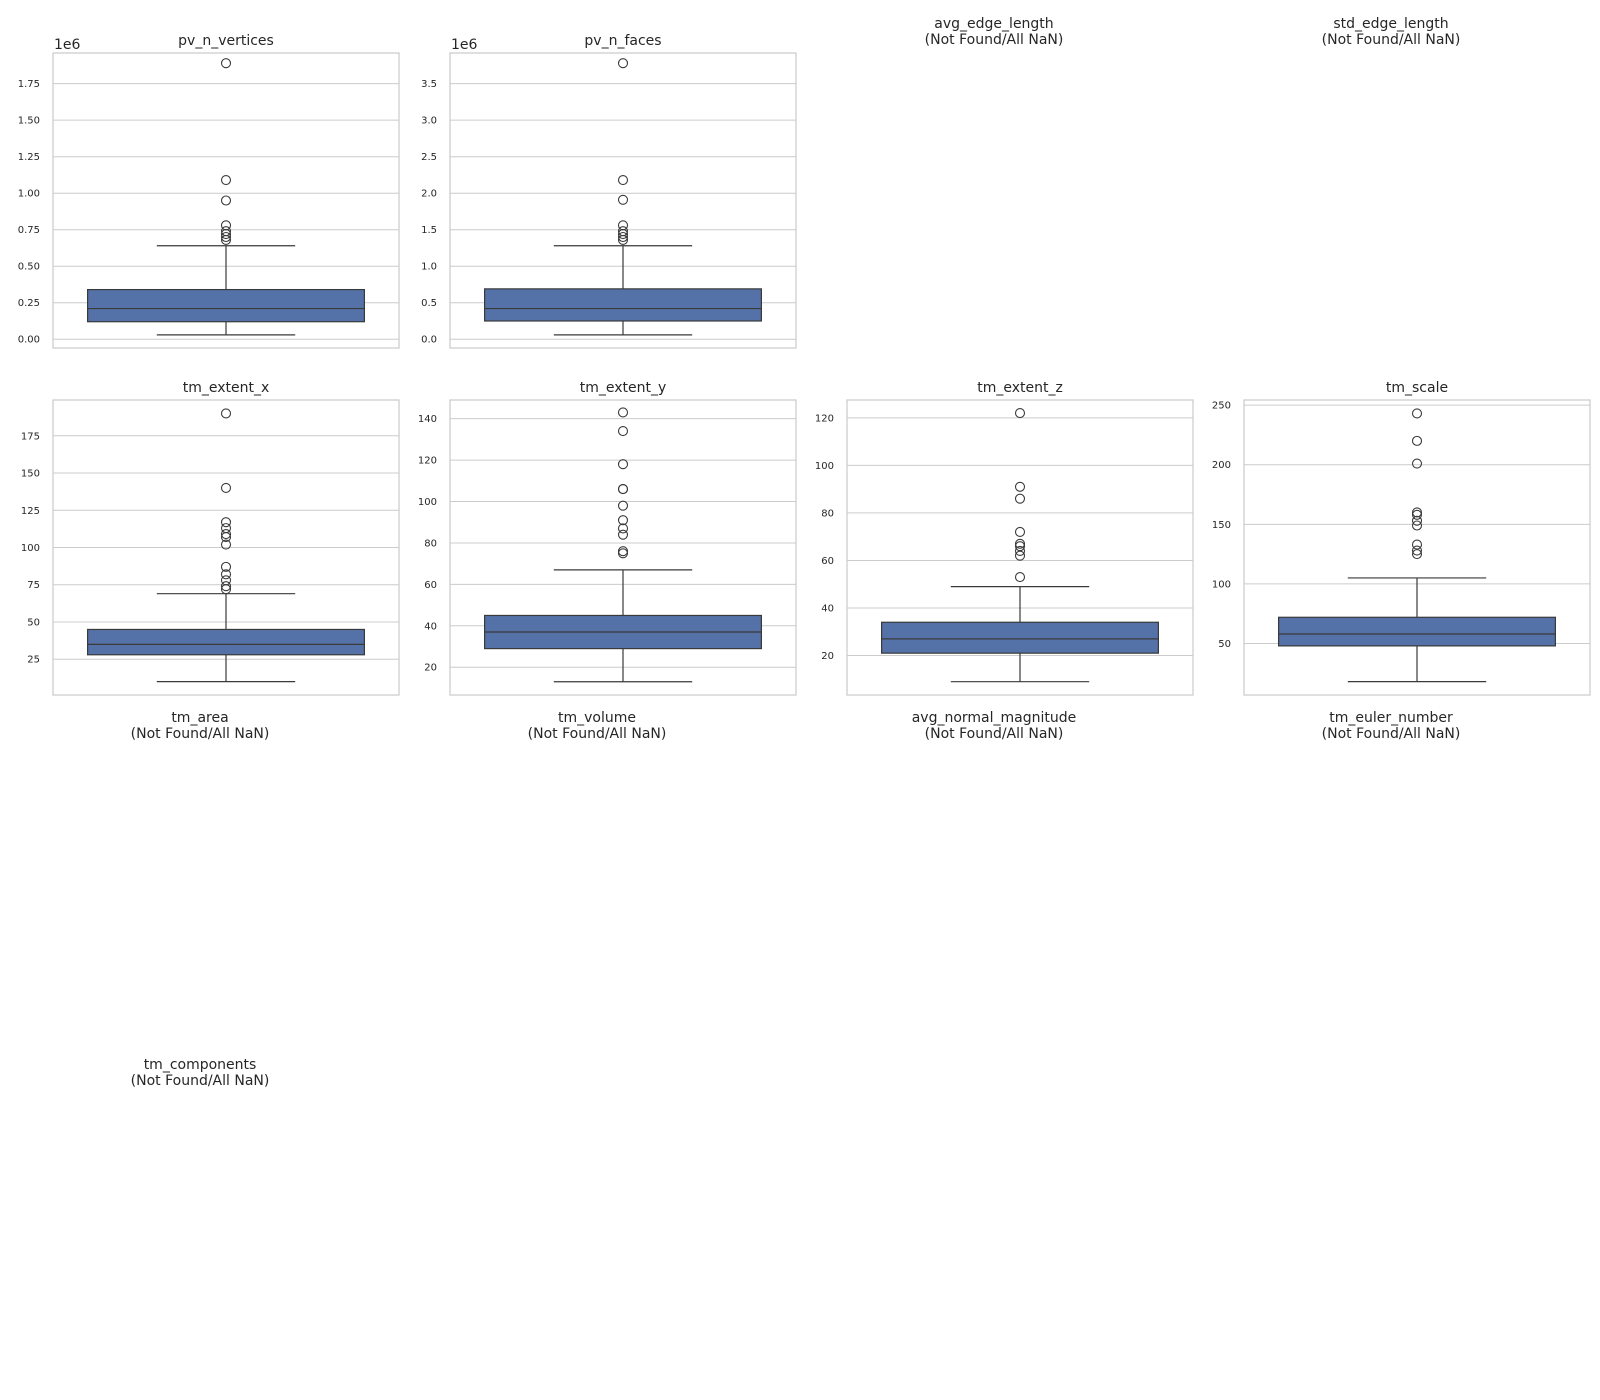  I want to click on empty-subplot-title: avg_normal_magnitude (Not Found/All NaN), so click(994, 726).